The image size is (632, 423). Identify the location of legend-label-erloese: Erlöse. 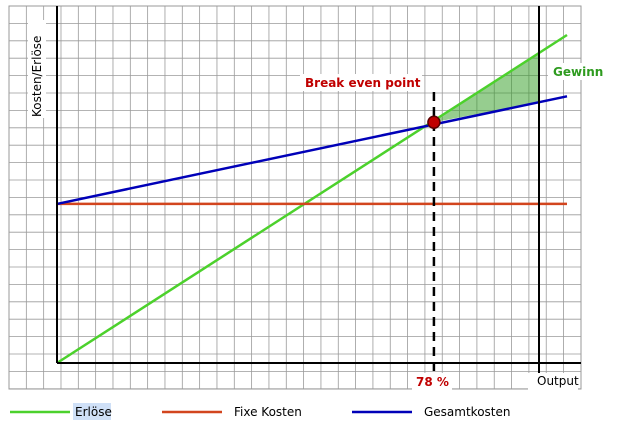
(93, 412).